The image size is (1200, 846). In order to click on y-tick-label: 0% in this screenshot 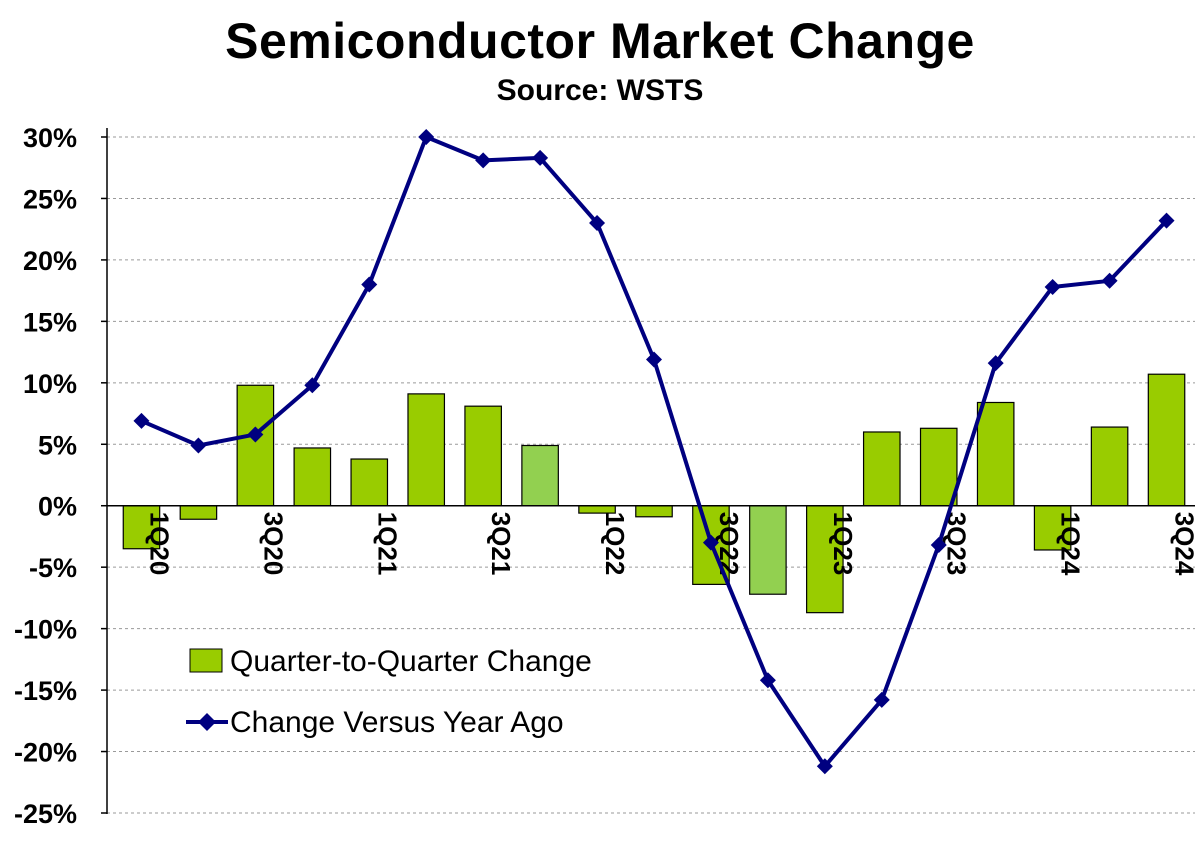, I will do `click(57, 507)`.